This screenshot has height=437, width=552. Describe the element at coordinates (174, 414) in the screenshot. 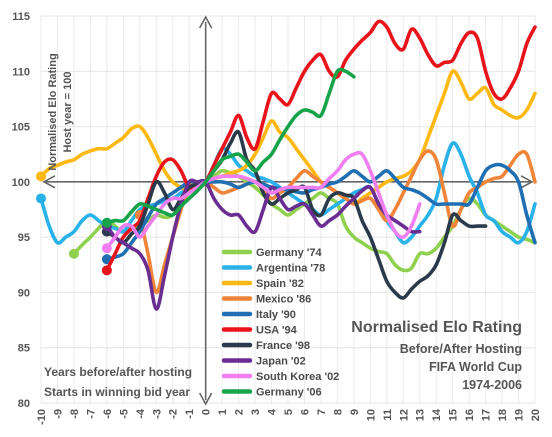

I see `x-tick-label: -2` at that location.